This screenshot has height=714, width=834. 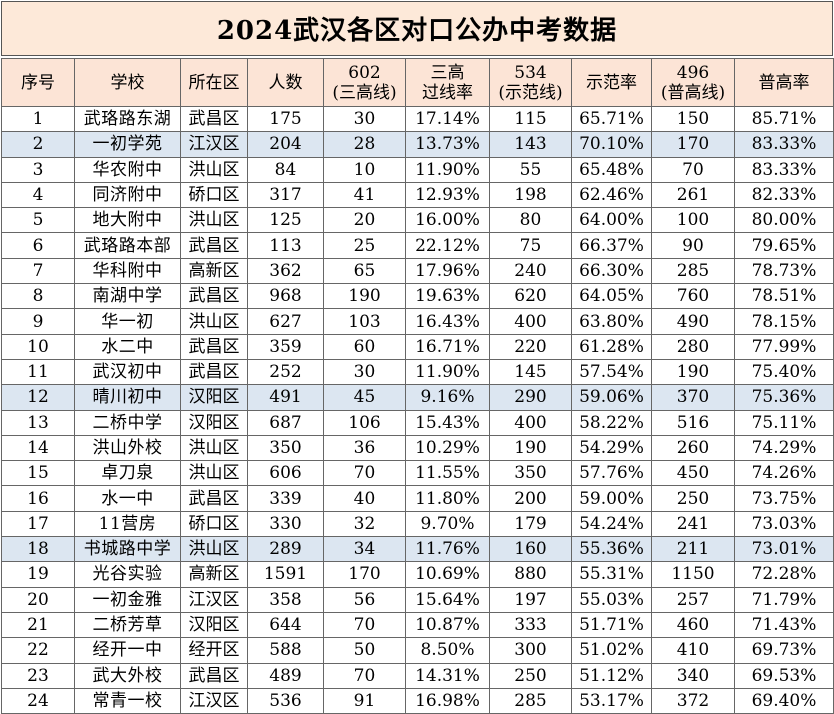 I want to click on cell-school: 晴川初中, so click(x=127, y=397).